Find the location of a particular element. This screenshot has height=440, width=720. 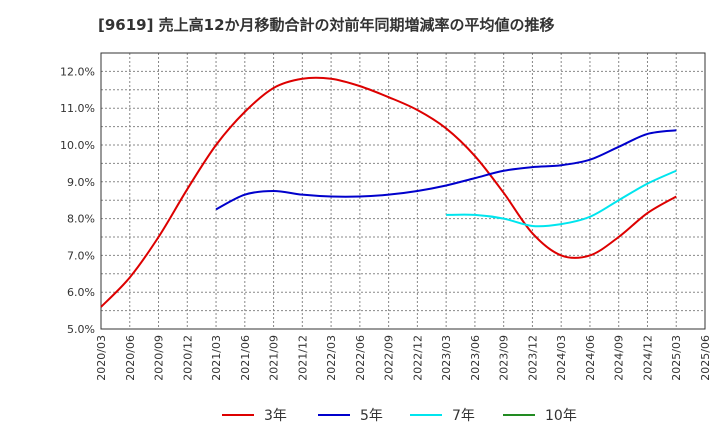

x-tick-label: 2021/09 is located at coordinates (274, 358).